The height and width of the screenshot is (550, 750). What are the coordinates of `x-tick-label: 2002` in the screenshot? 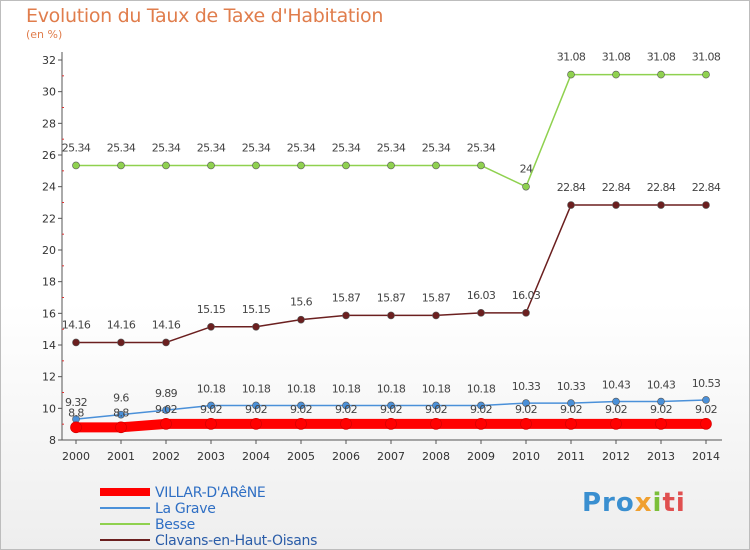 It's located at (166, 456).